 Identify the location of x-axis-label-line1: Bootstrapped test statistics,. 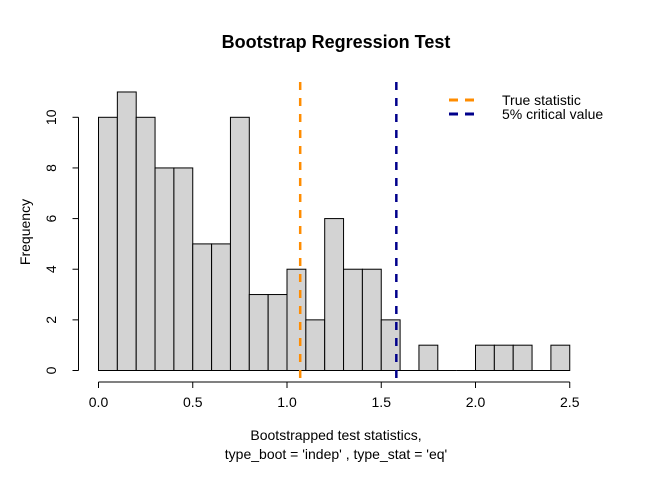
(335, 435).